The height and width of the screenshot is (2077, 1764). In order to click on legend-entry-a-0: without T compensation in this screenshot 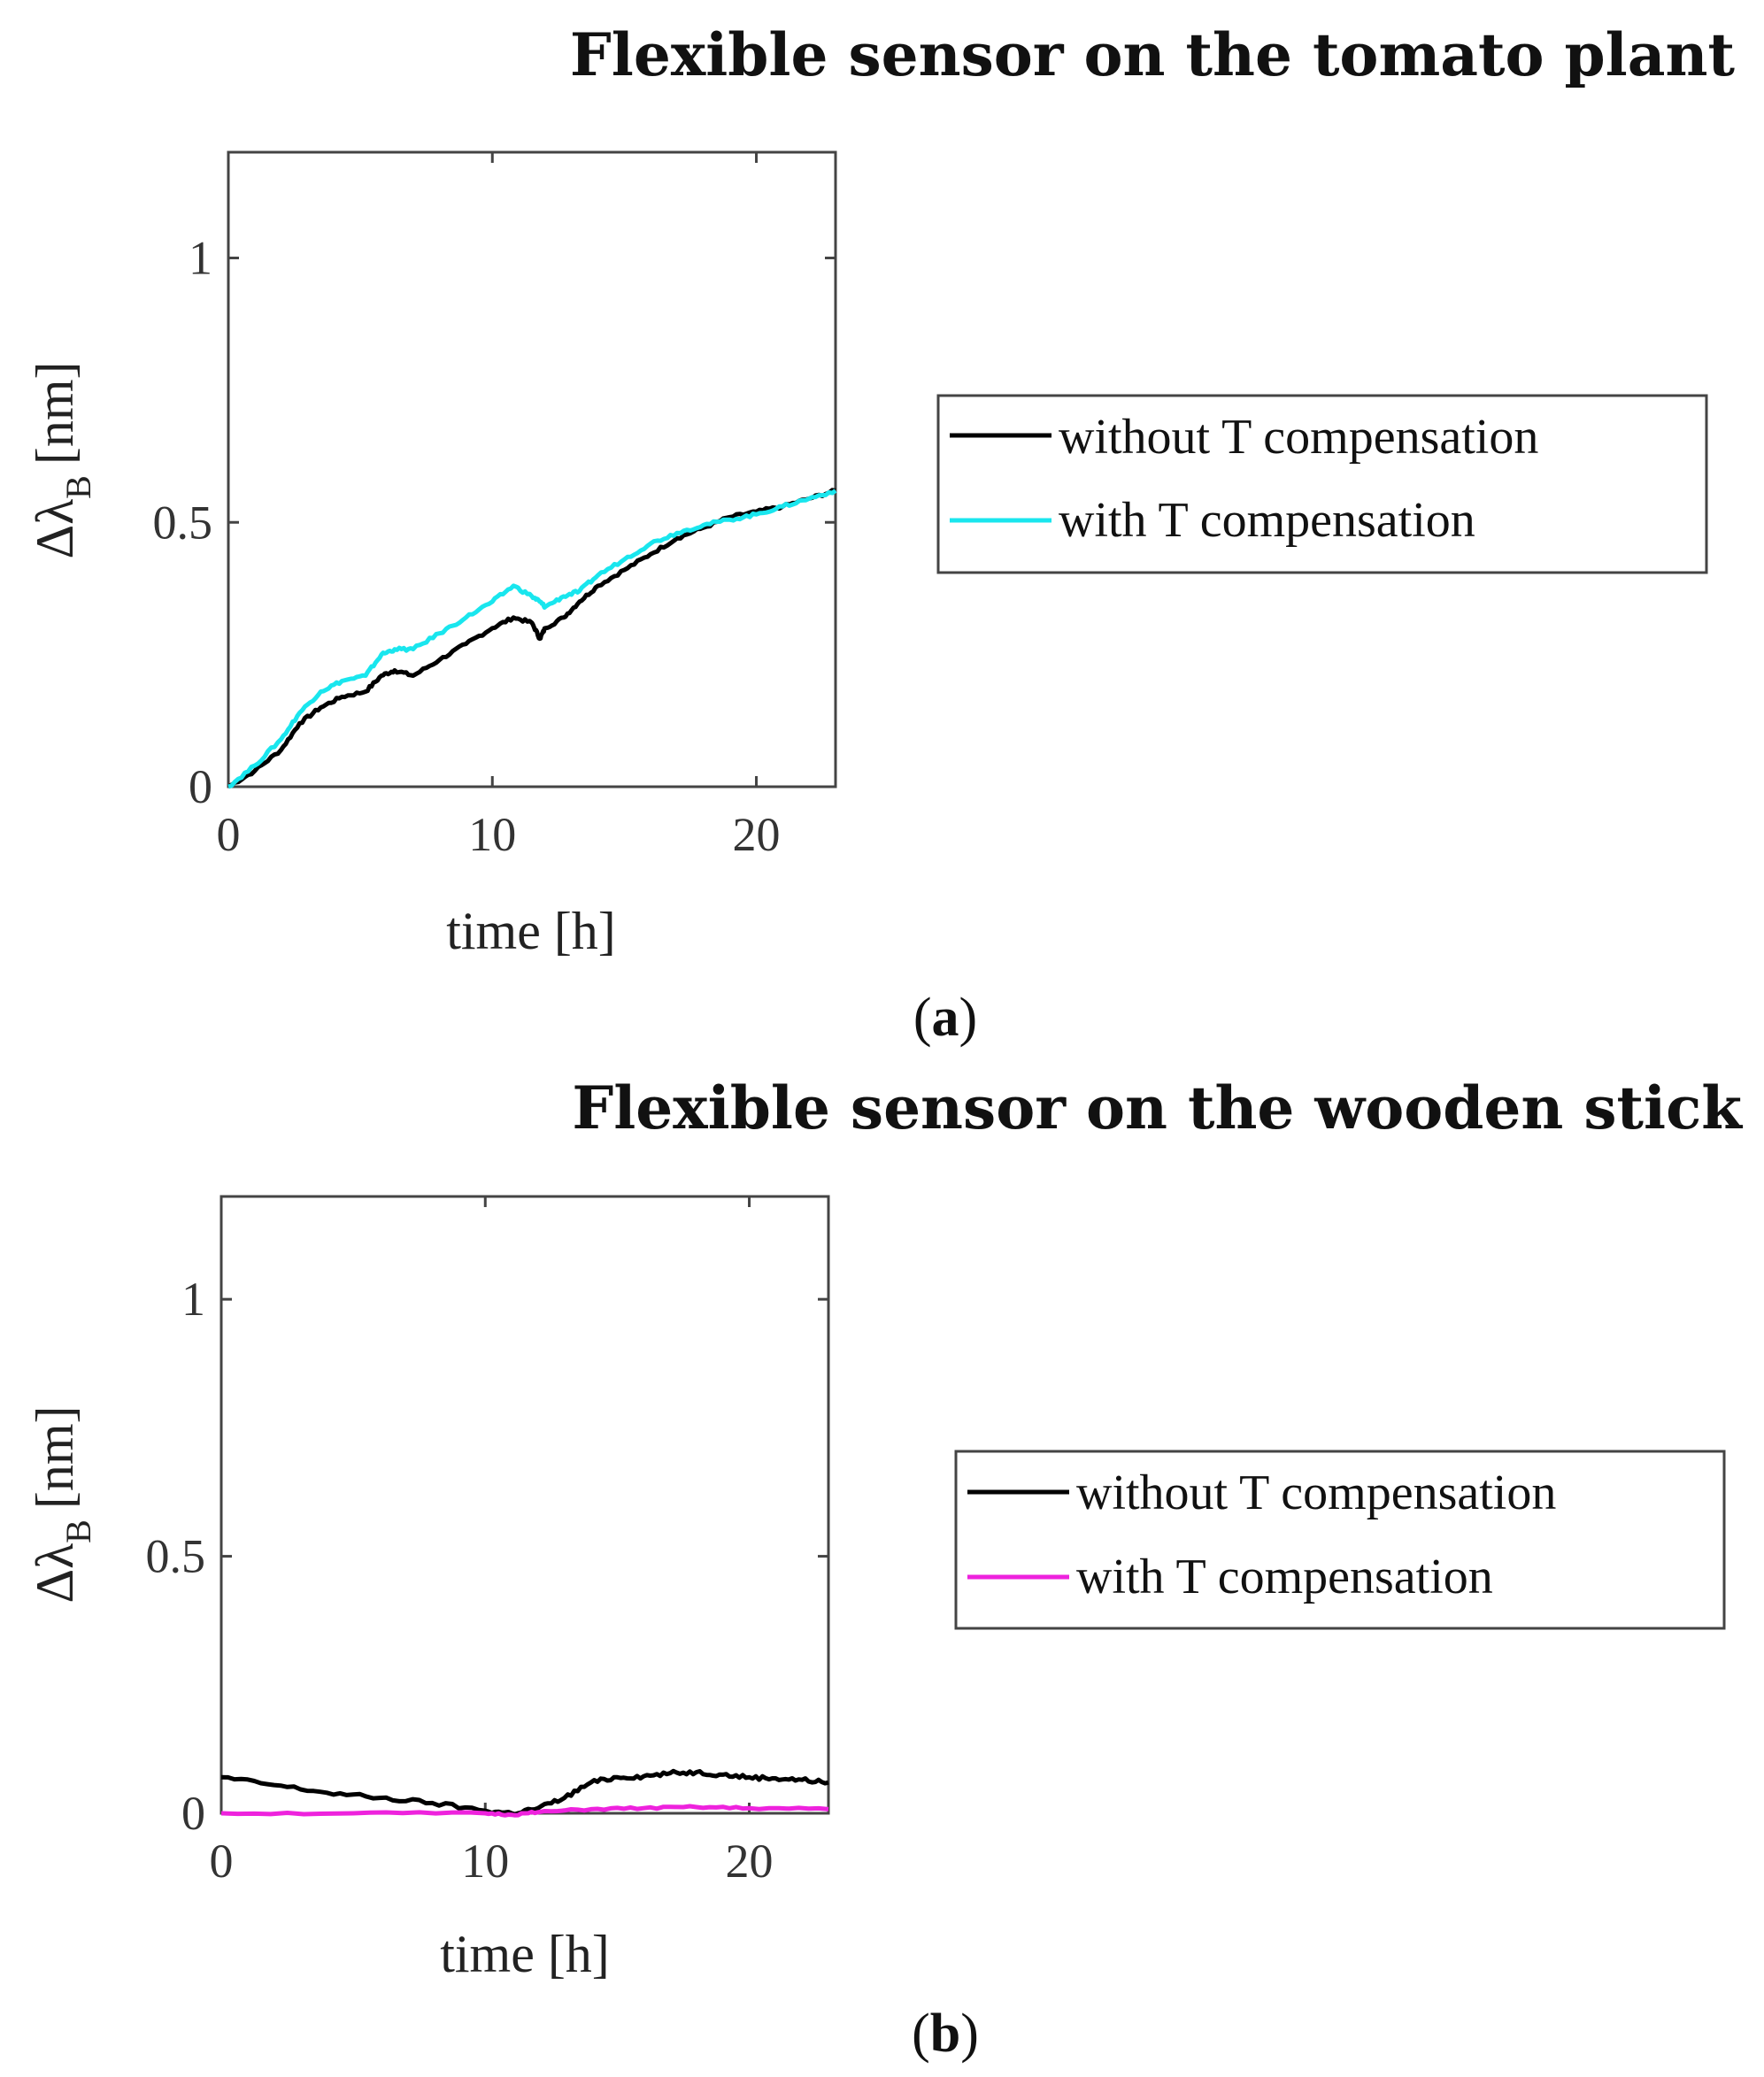, I will do `click(1299, 437)`.